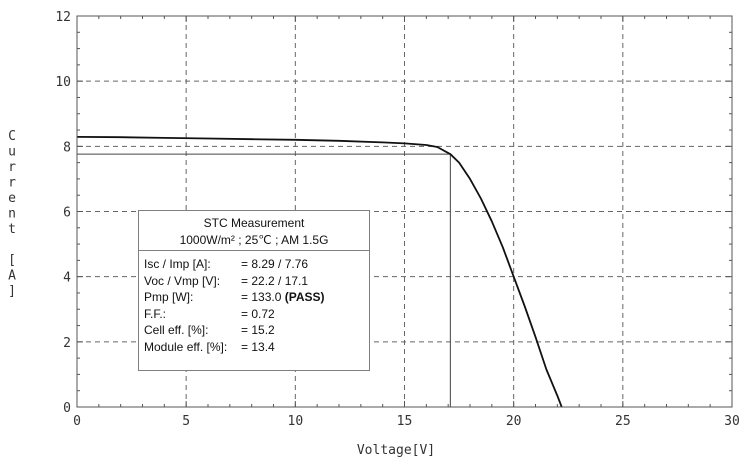 This screenshot has height=459, width=742. I want to click on x-tick-labels: 0 5 10 15 20 25 30, so click(406, 421).